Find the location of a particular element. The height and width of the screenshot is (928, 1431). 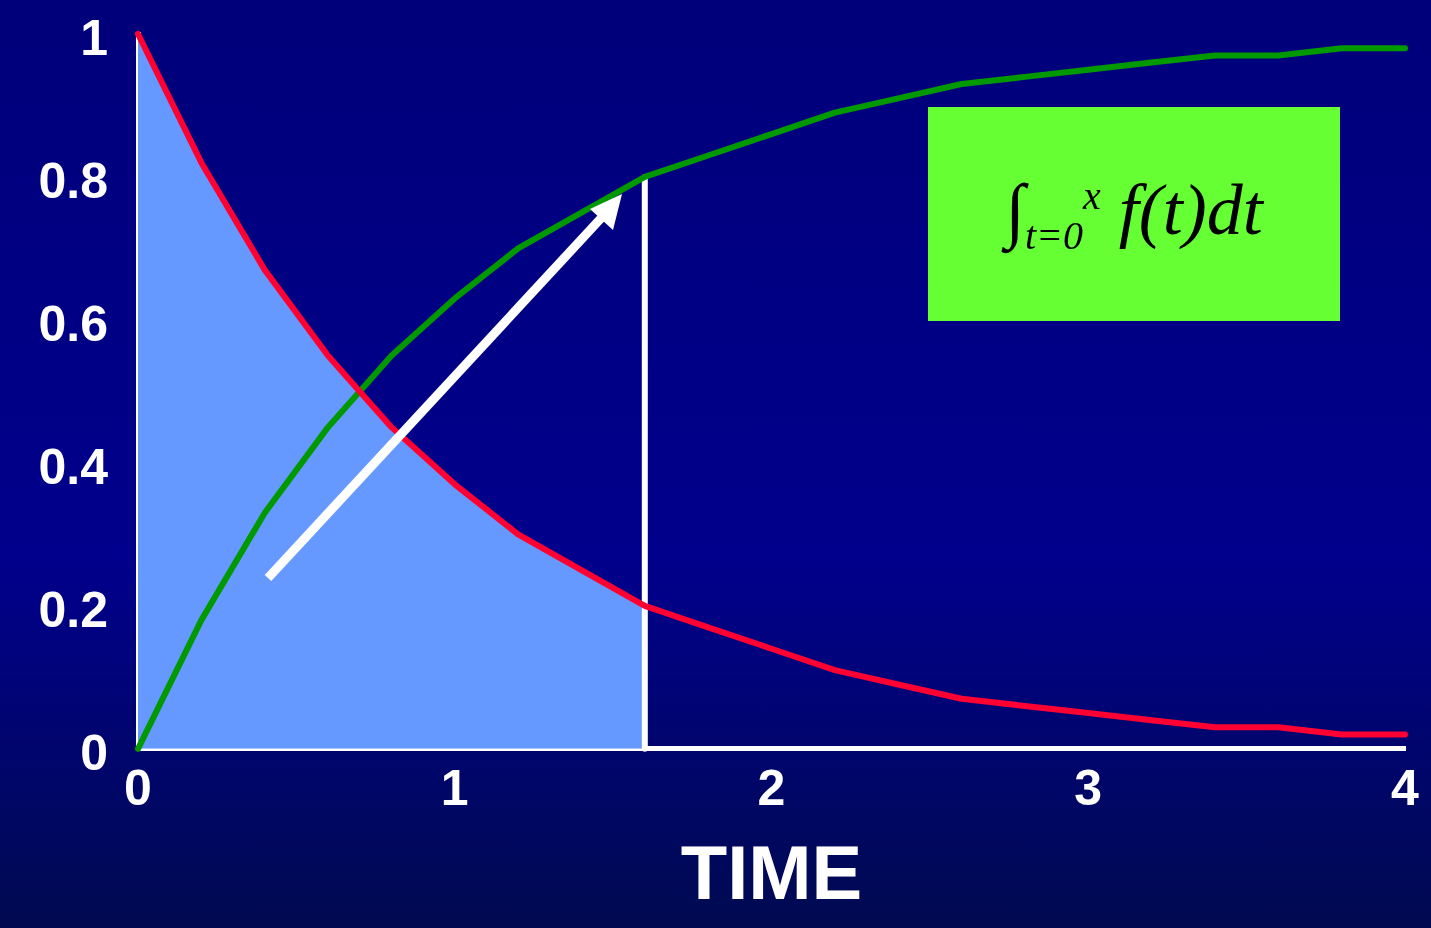

x-tick-label: 0 is located at coordinates (138, 787).